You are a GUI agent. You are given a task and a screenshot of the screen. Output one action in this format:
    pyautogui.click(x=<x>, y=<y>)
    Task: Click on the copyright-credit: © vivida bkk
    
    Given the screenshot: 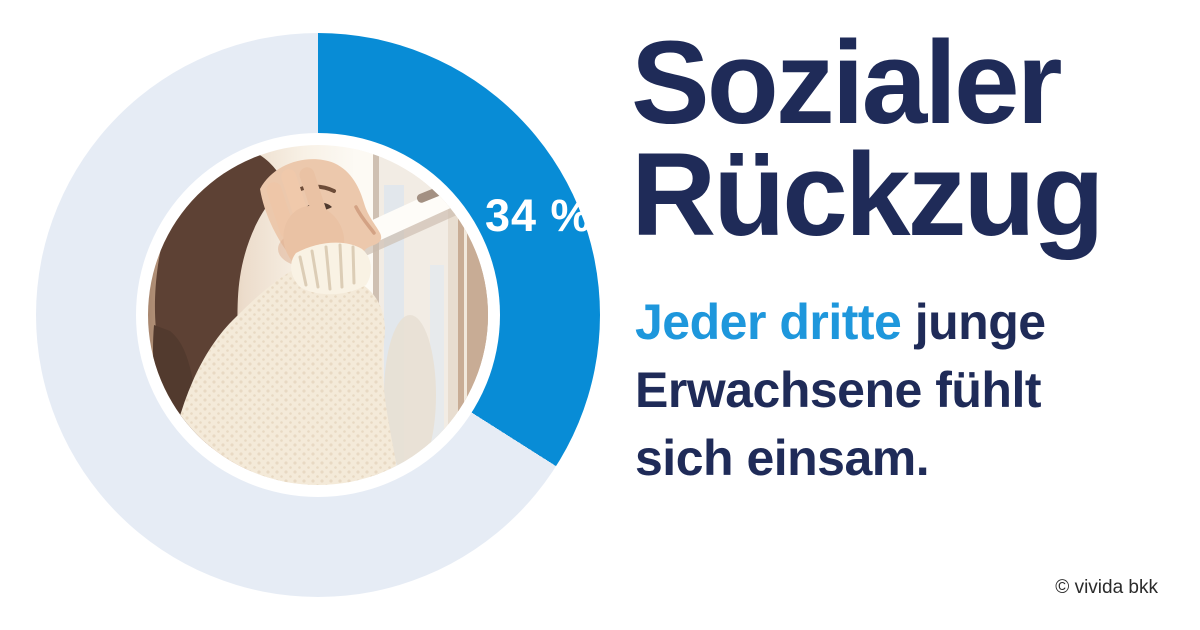 What is the action you would take?
    pyautogui.click(x=1106, y=587)
    